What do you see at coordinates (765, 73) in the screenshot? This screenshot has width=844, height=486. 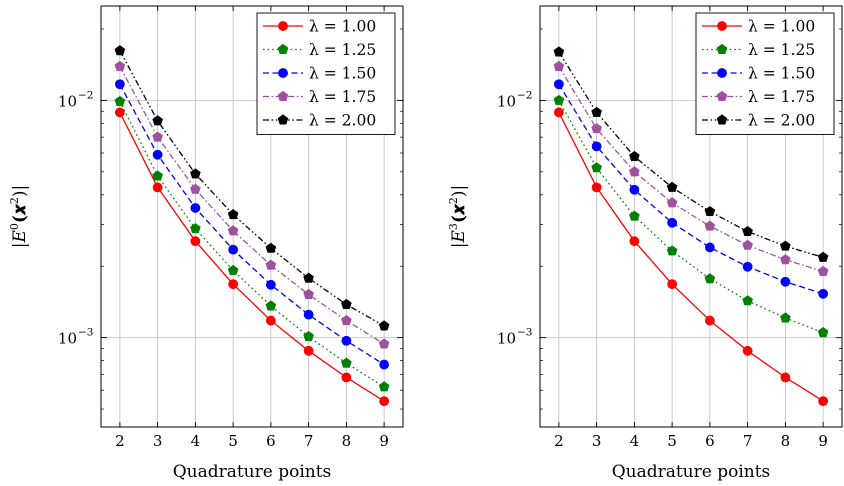 I see `legend: λ = 1.00 λ = 1.25 λ = 1.50 λ = 1.75 λ = 2.00` at bounding box center [765, 73].